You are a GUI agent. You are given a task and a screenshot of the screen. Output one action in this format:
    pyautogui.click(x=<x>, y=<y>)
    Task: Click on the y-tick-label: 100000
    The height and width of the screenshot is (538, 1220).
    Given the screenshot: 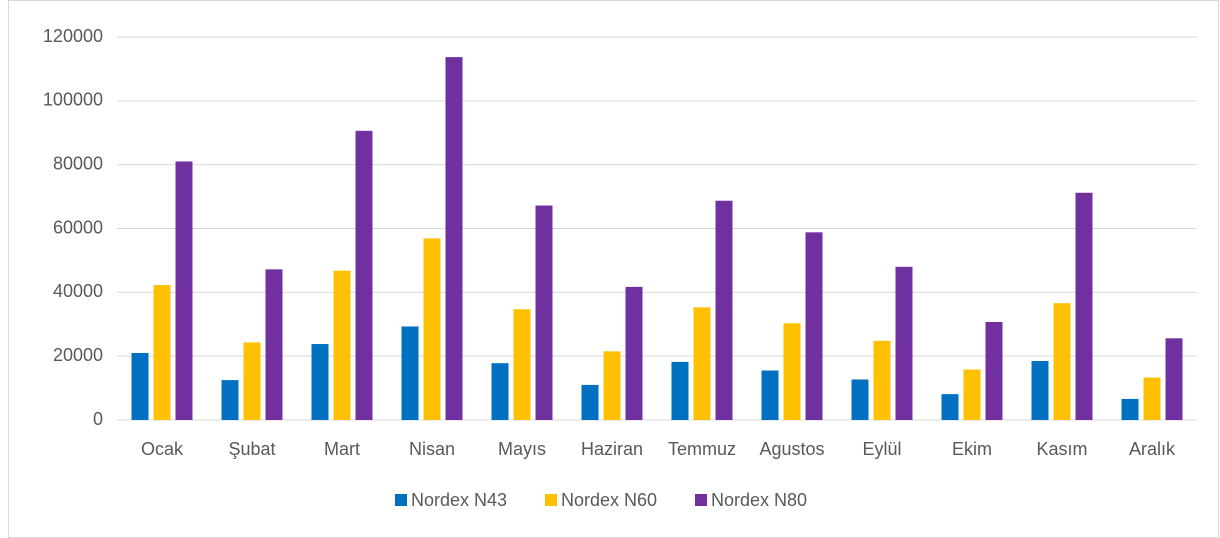 What is the action you would take?
    pyautogui.click(x=73, y=100)
    